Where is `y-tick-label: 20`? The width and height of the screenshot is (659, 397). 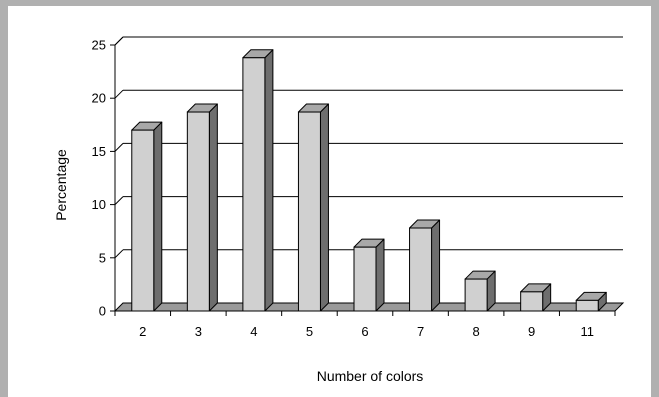
y-tick-label: 20 is located at coordinates (99, 98).